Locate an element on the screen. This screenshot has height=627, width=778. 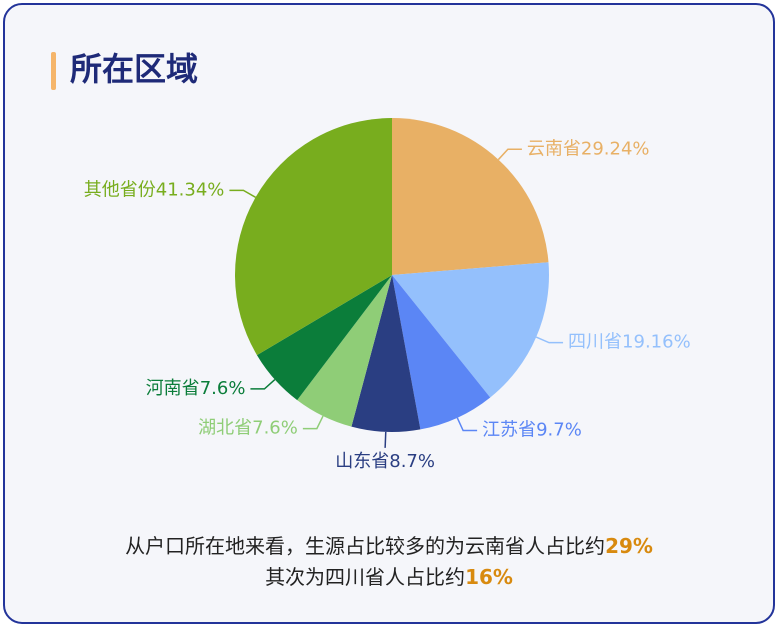
data-label: 河南省7.6% is located at coordinates (196, 388).